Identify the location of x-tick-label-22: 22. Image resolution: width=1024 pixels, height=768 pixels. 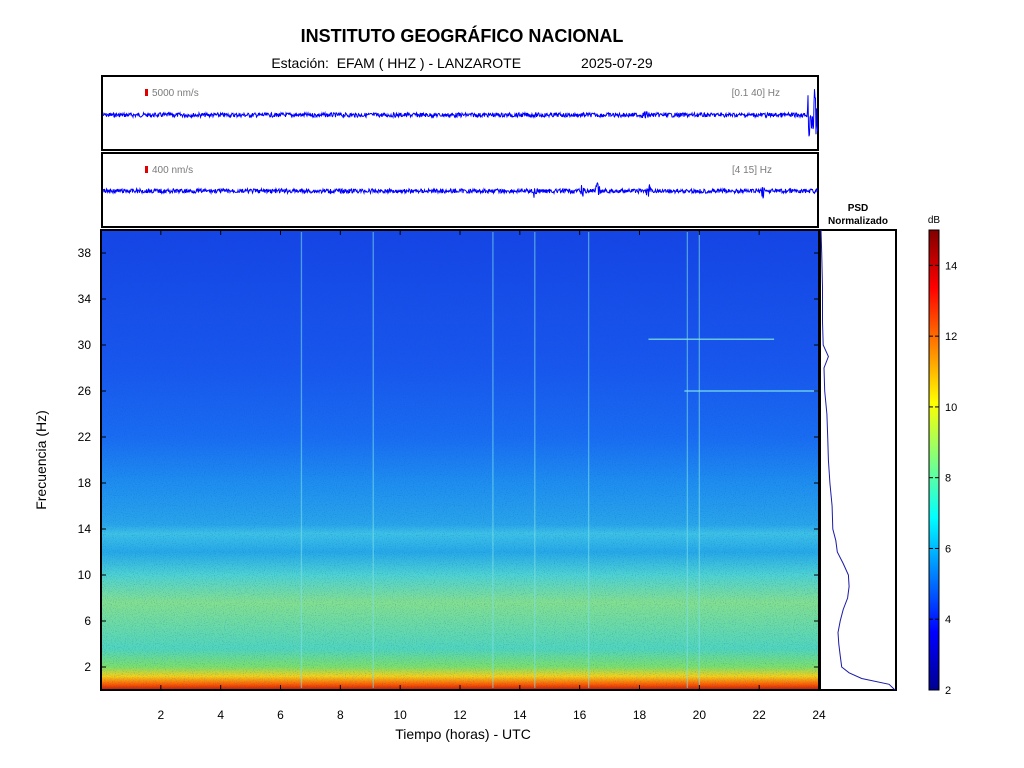
(759, 715).